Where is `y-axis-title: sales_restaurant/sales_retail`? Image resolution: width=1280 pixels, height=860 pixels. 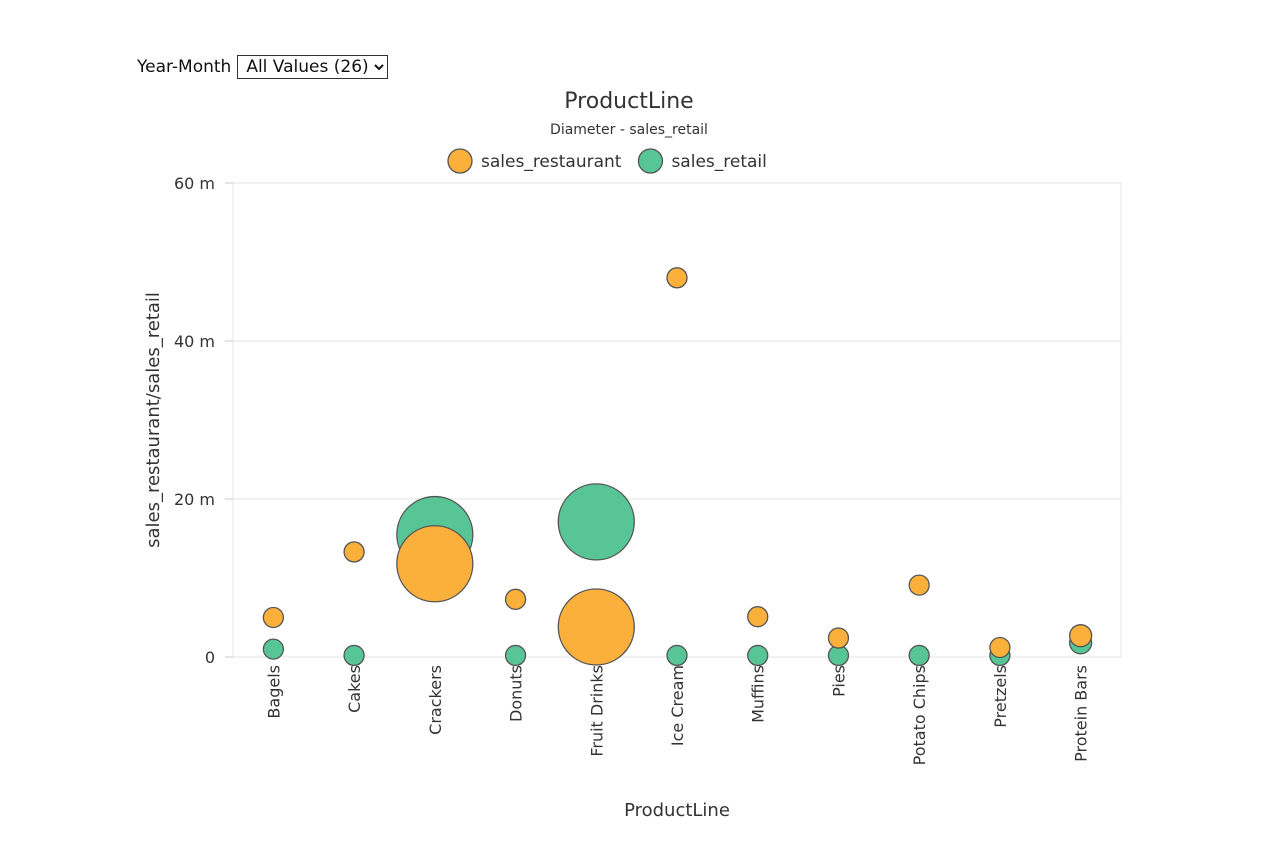 y-axis-title: sales_restaurant/sales_retail is located at coordinates (153, 420).